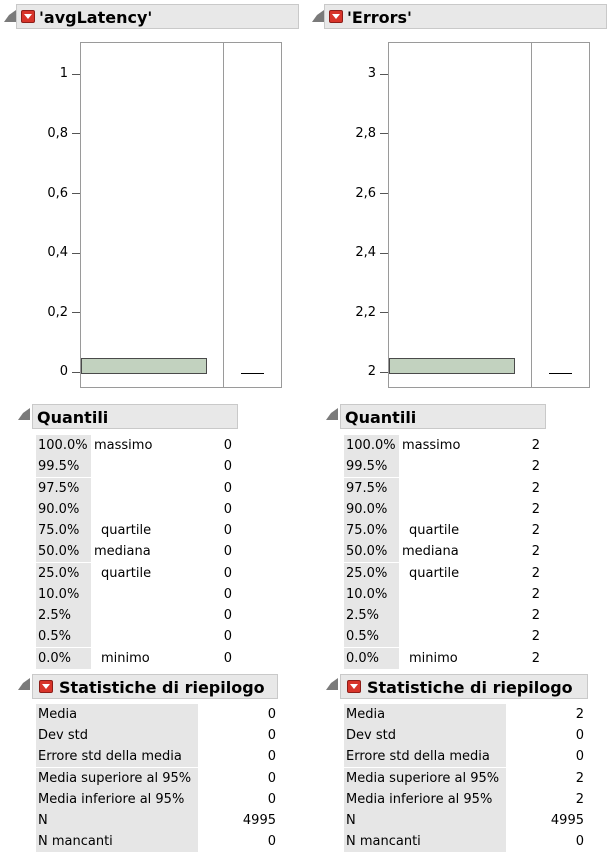 Image resolution: width=611 pixels, height=855 pixels. Describe the element at coordinates (139, 594) in the screenshot. I see `table-row: 10.0% 0` at that location.